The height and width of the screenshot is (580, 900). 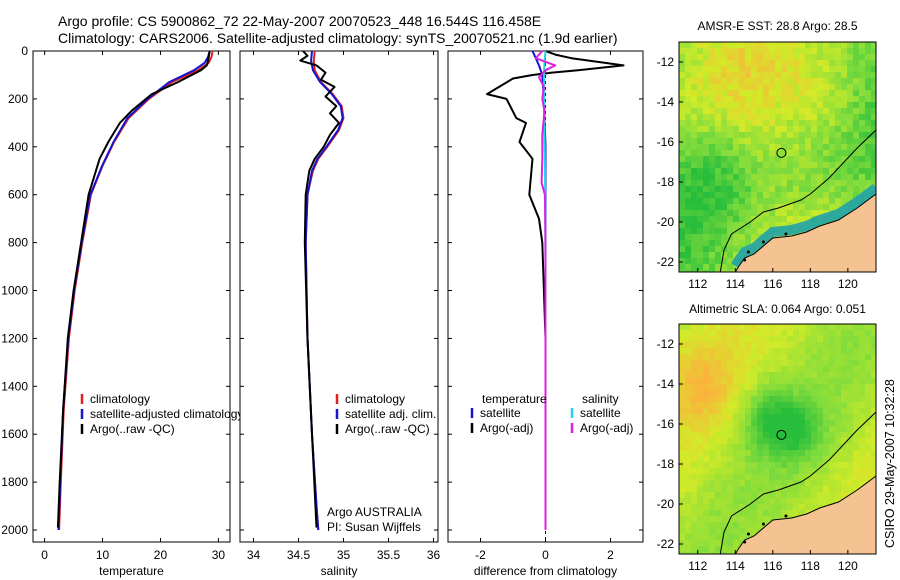 What do you see at coordinates (339, 571) in the screenshot?
I see `salinity-xlabel: salinity` at bounding box center [339, 571].